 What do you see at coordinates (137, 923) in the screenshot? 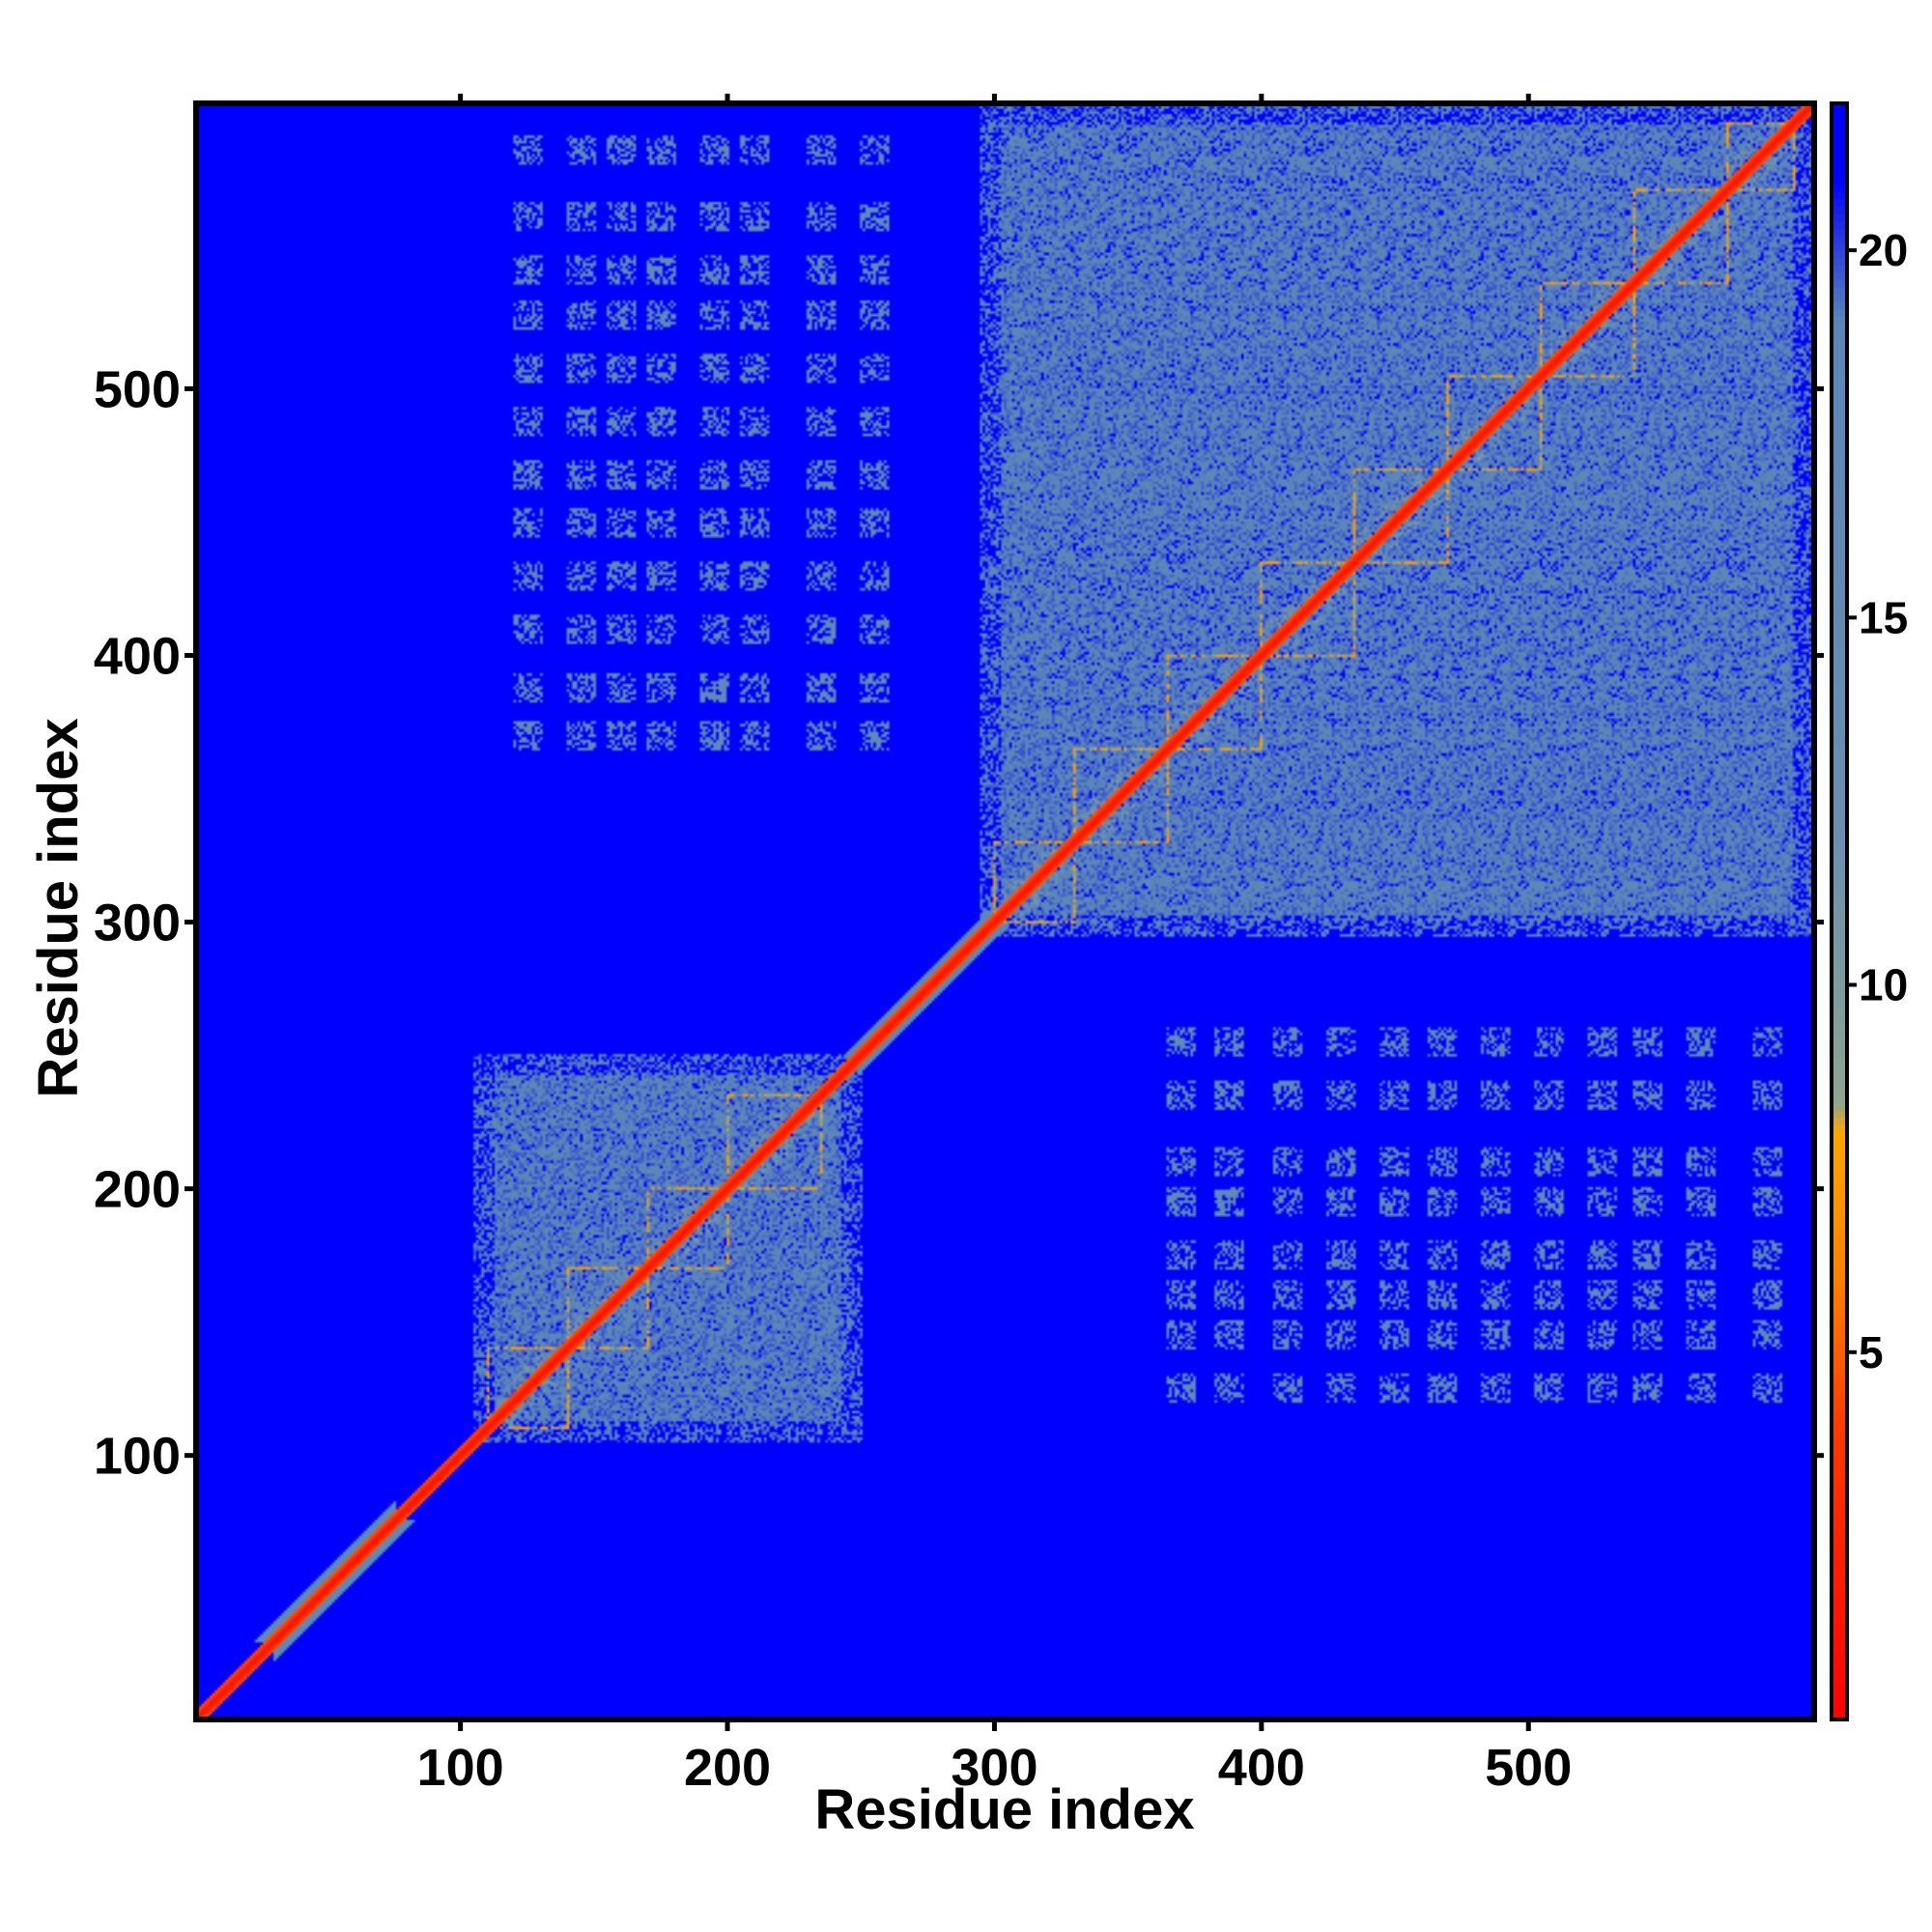
I see `y-tick-label: 300` at bounding box center [137, 923].